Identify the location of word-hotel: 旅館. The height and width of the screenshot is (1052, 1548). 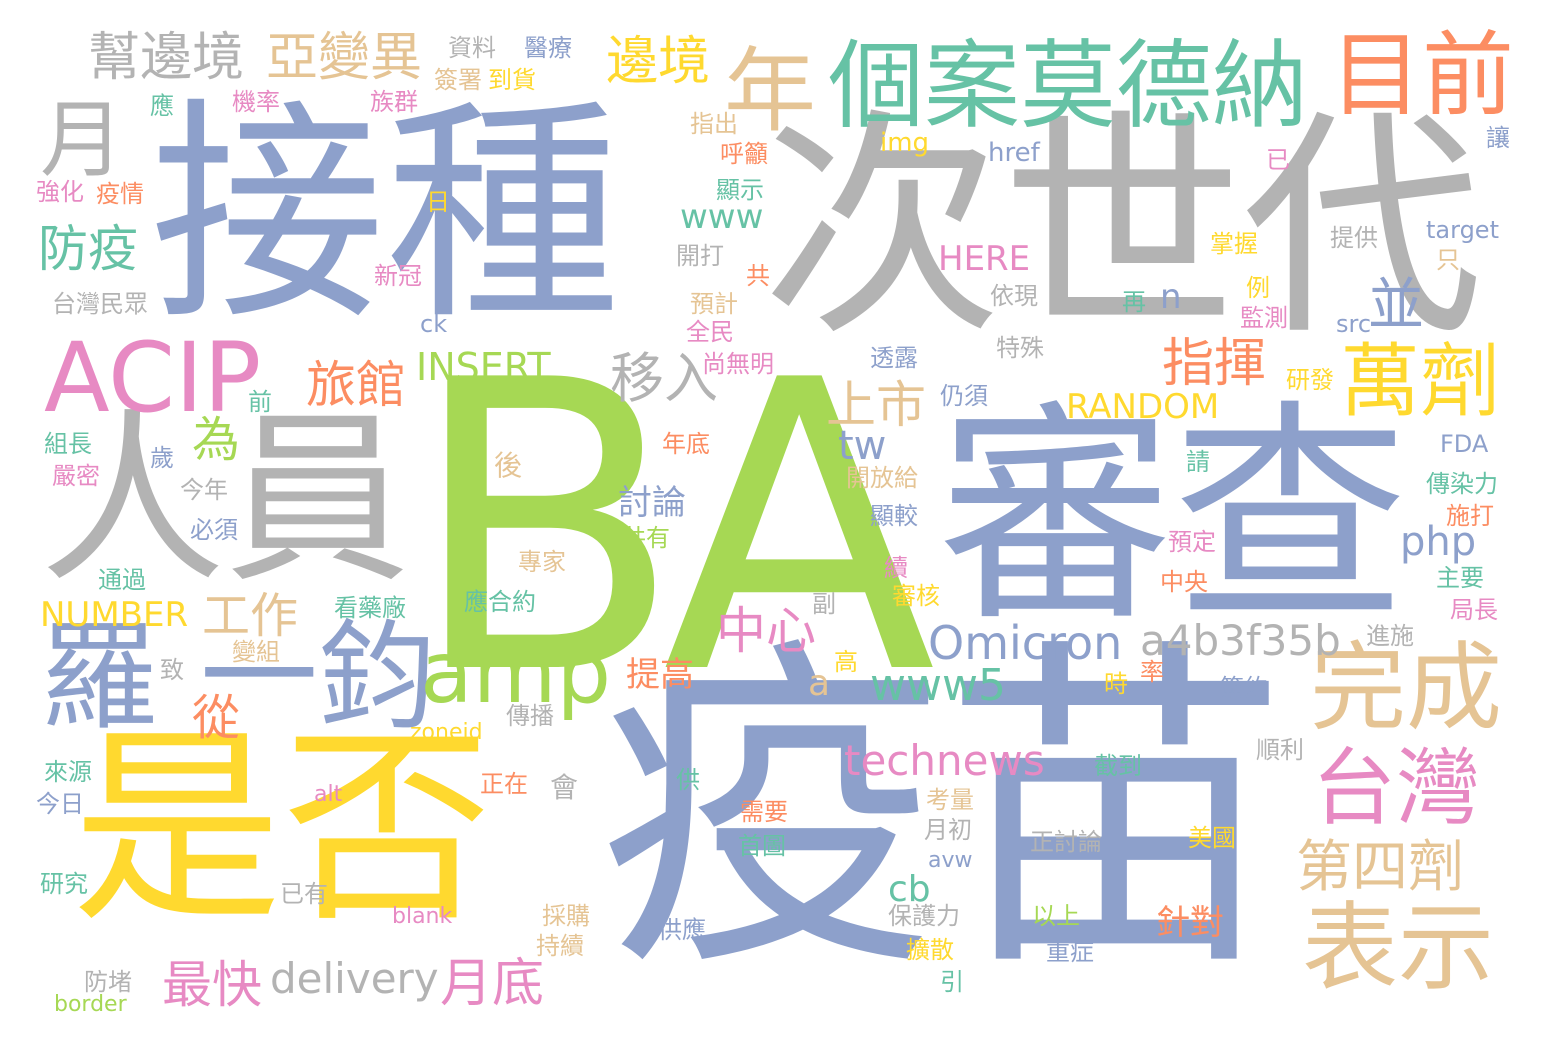
(356, 385).